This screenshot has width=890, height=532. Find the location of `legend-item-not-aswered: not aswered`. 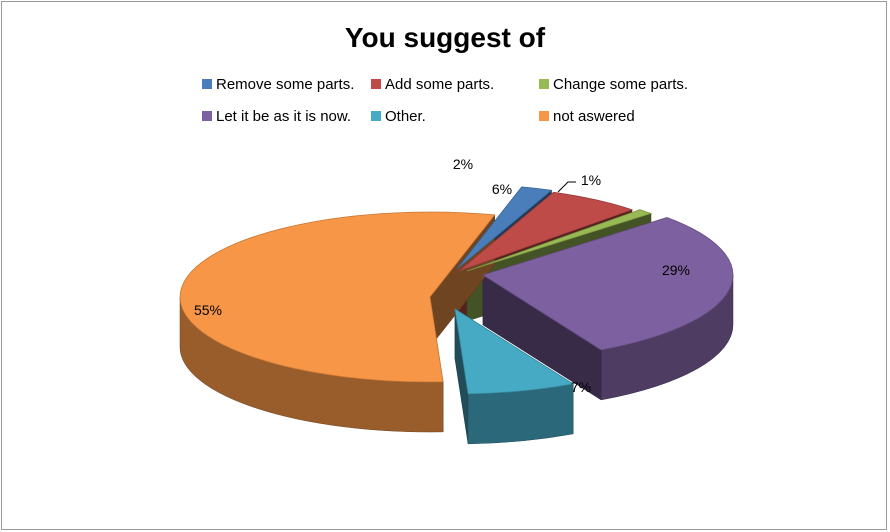

legend-item-not-aswered: not aswered is located at coordinates (587, 116).